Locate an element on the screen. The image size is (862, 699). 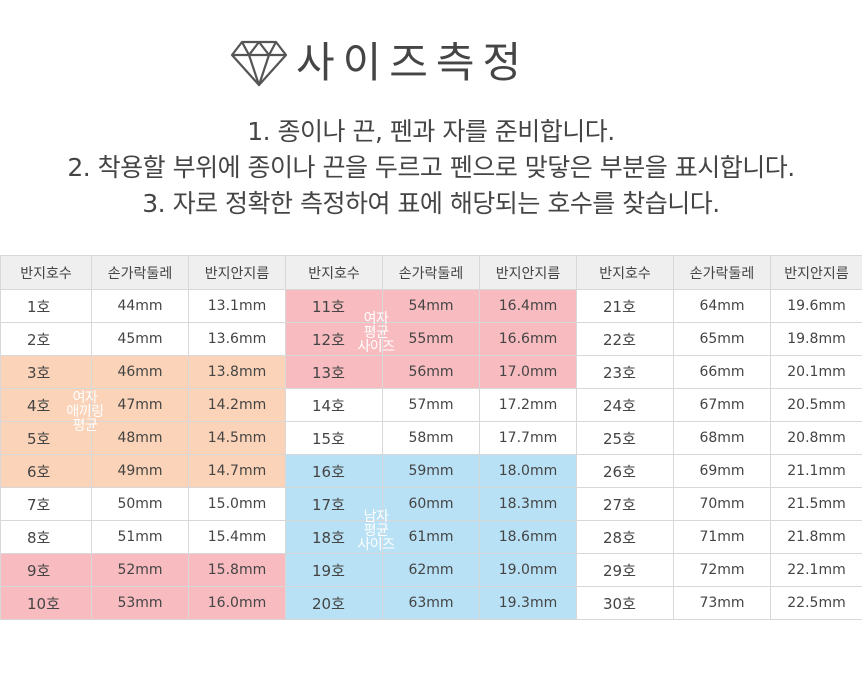
size-cell: 13호 is located at coordinates (334, 372).